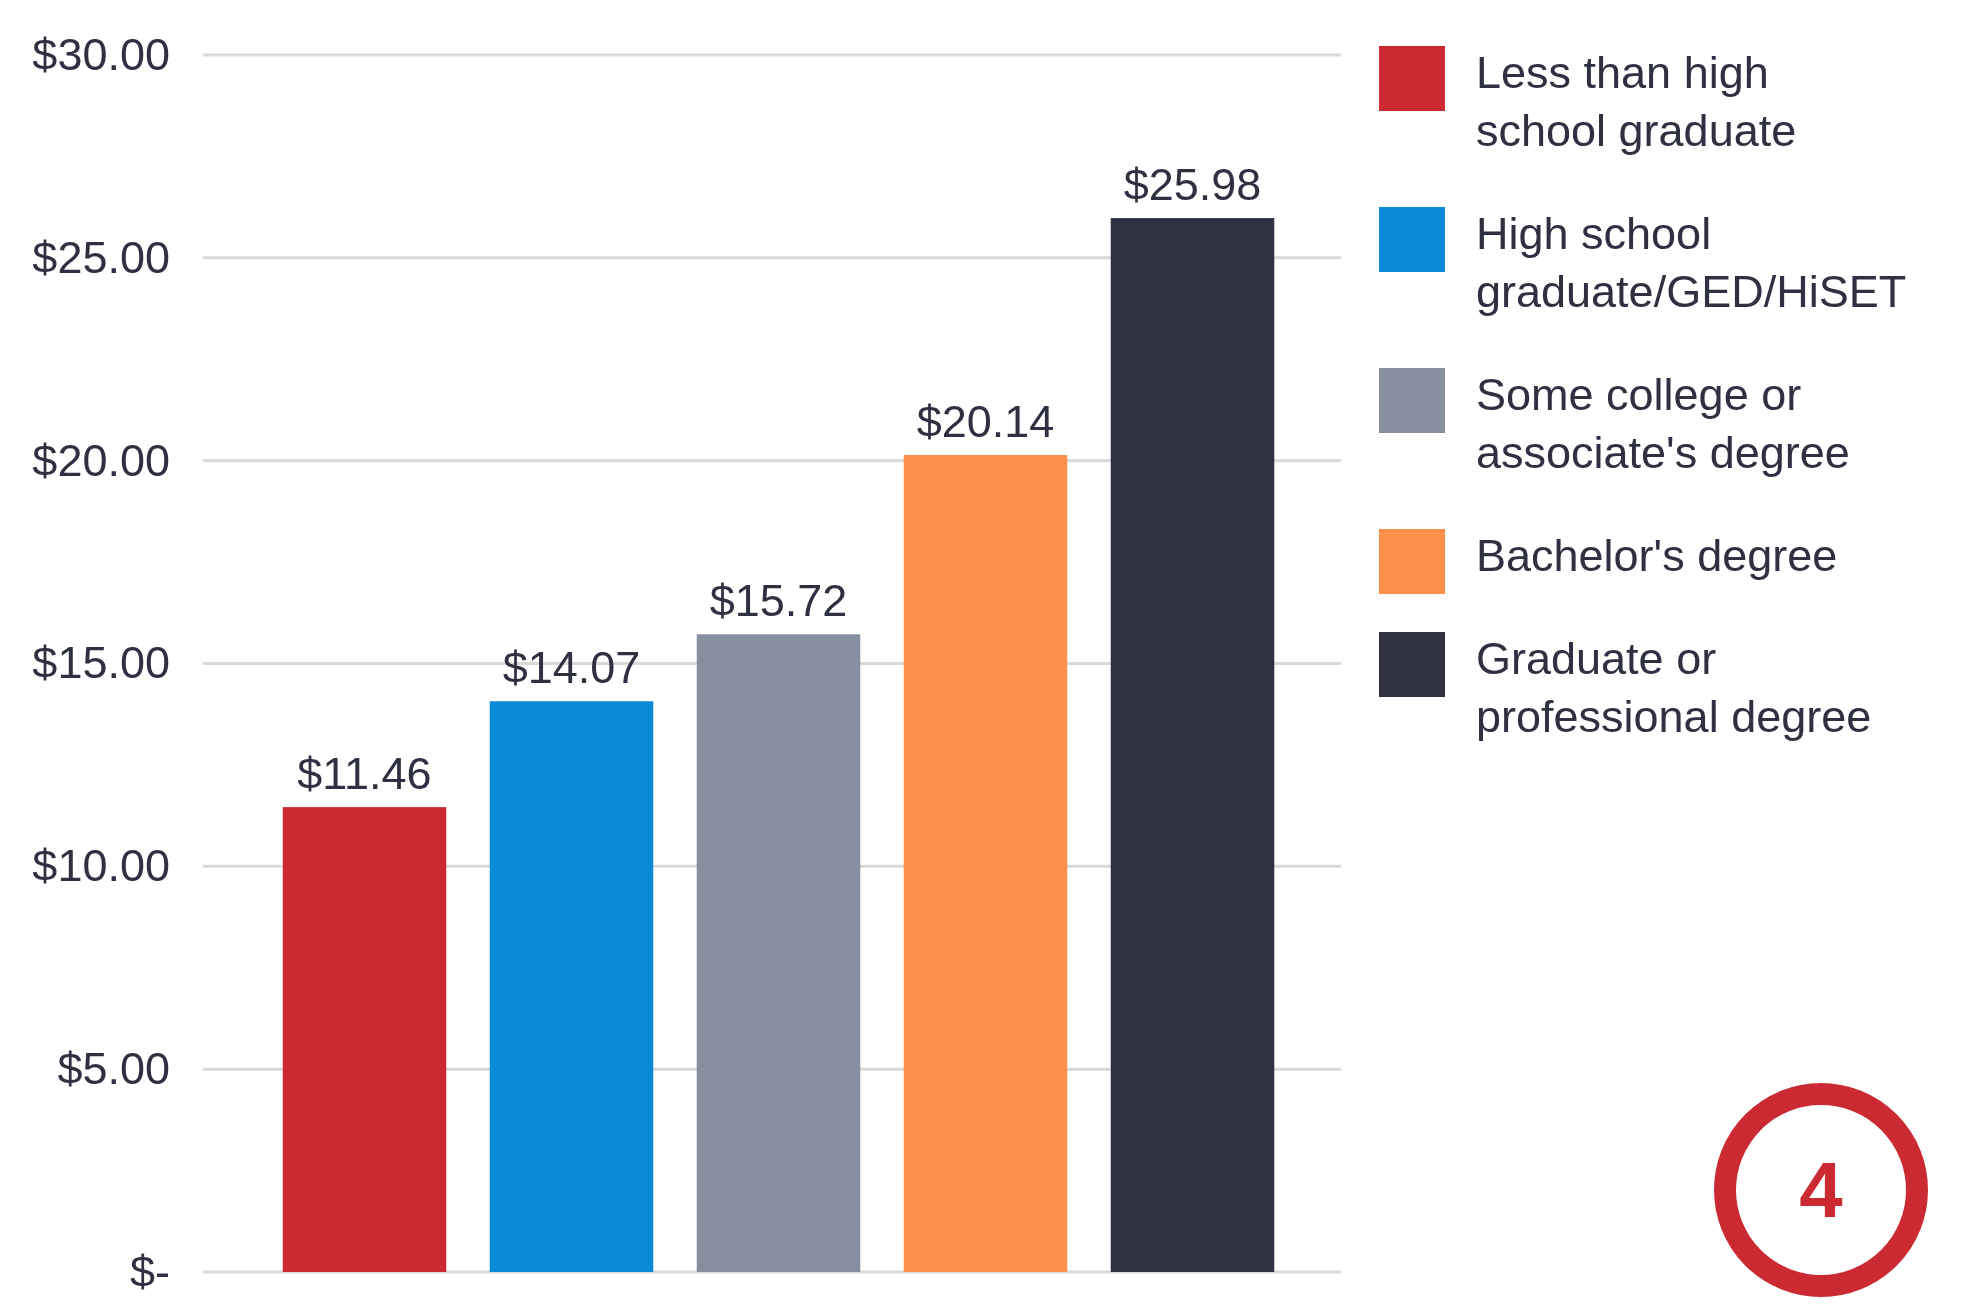  Describe the element at coordinates (101, 54) in the screenshot. I see `y-tick-label: $30.00` at that location.